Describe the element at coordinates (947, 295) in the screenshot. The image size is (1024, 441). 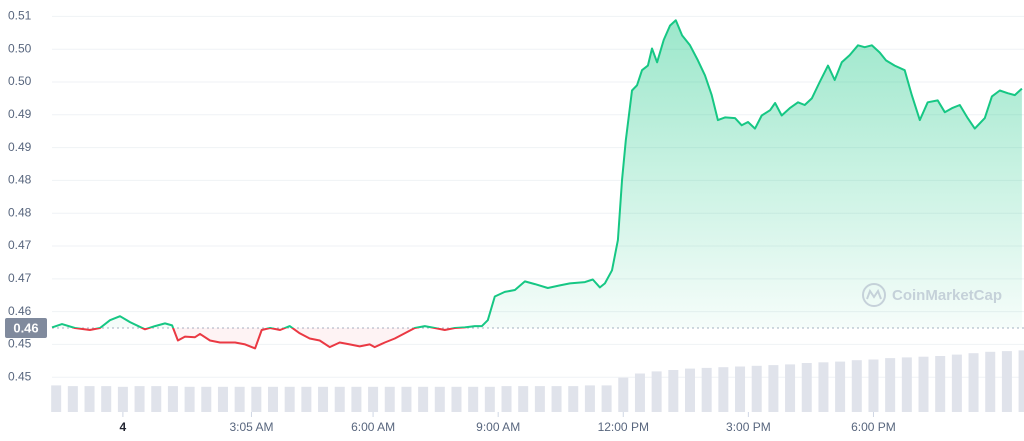
I see `watermark-text: CoinMarketCap` at that location.